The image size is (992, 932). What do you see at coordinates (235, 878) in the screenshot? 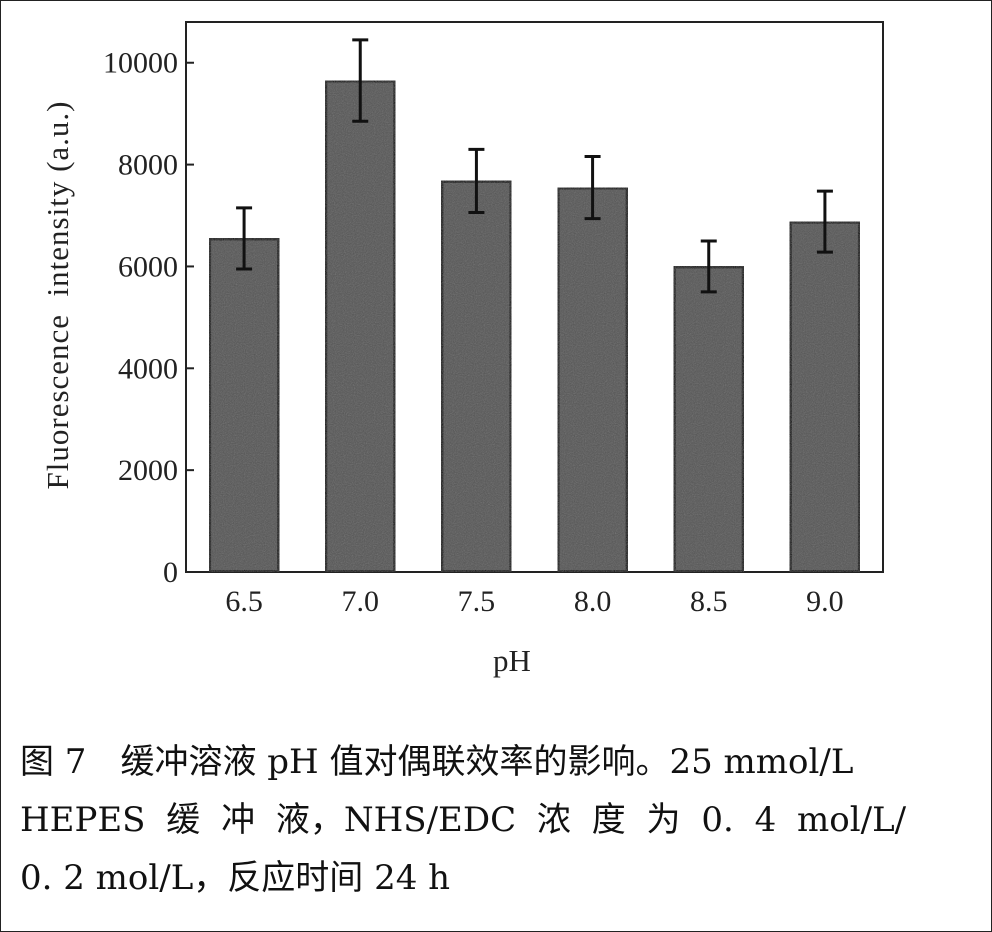
I see `caption-line-3: 0. 2 mol/L，反应时间 24 h` at bounding box center [235, 878].